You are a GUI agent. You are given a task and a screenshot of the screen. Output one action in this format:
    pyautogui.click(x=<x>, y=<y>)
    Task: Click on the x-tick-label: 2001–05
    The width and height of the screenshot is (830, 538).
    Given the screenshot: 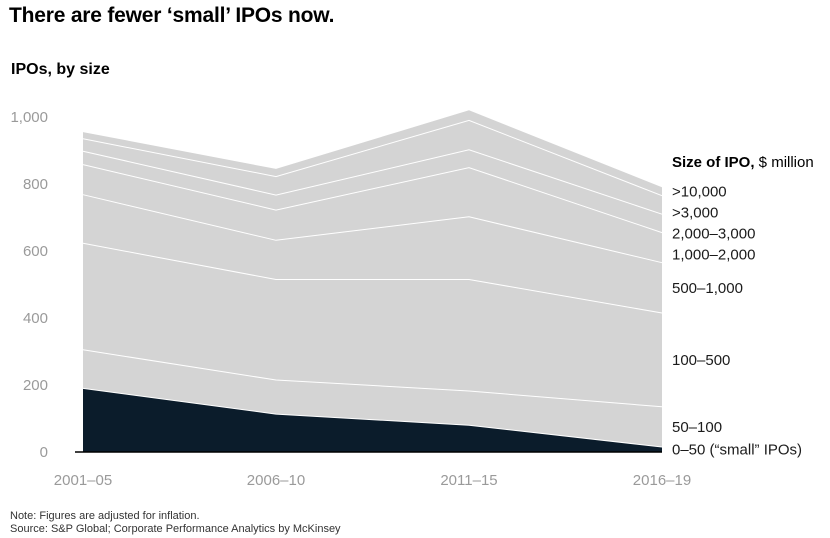 What is the action you would take?
    pyautogui.click(x=83, y=480)
    